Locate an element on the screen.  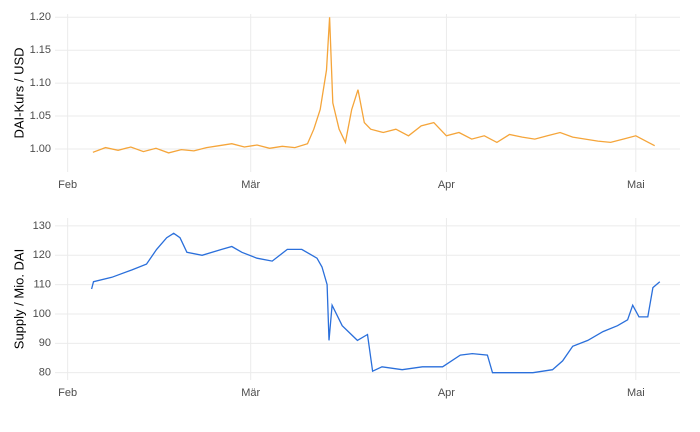
y-tick-label: 100 is located at coordinates (42, 314).